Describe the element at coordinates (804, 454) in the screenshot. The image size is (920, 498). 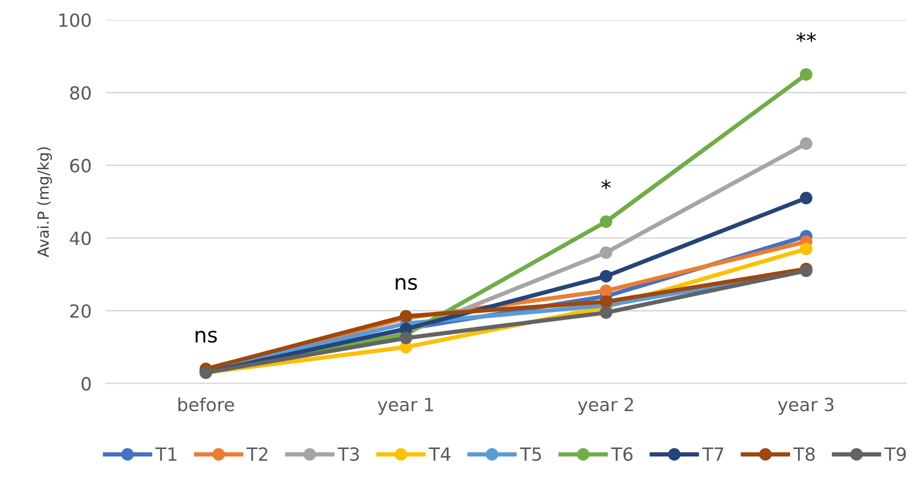
I see `legend-label: T8` at that location.